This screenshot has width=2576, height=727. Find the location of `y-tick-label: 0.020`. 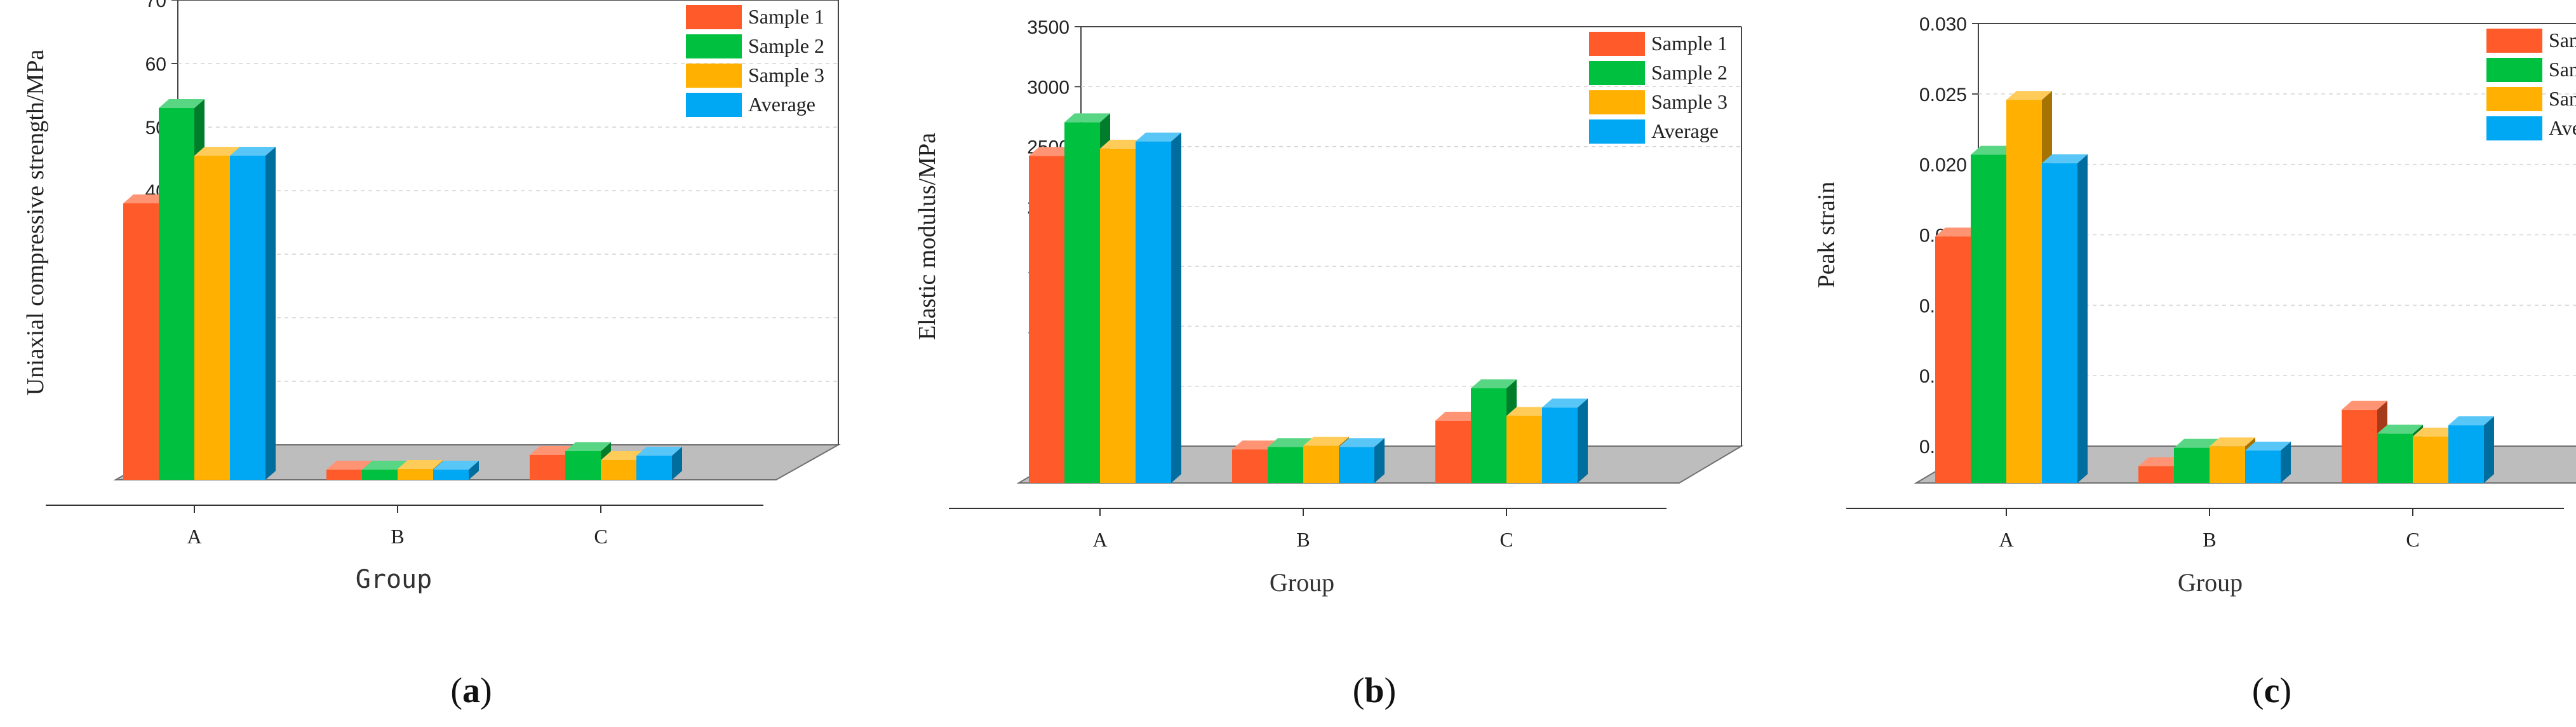

y-tick-label: 0.020 is located at coordinates (1943, 165).